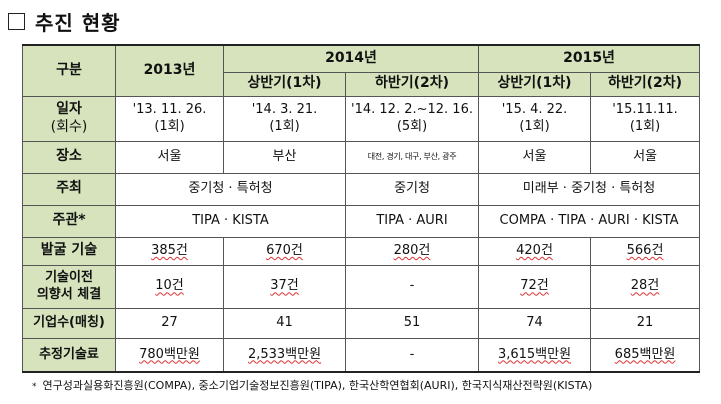  Describe the element at coordinates (351, 58) in the screenshot. I see `header-year-2014: 2014년` at that location.